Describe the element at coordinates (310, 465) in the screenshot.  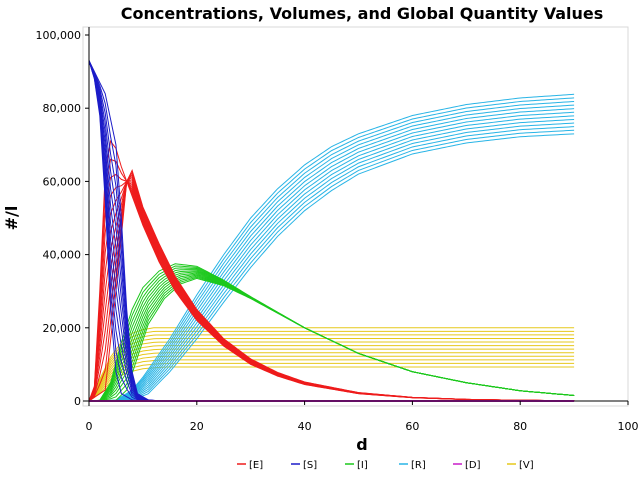
I see `legend-label: [S]` at that location.